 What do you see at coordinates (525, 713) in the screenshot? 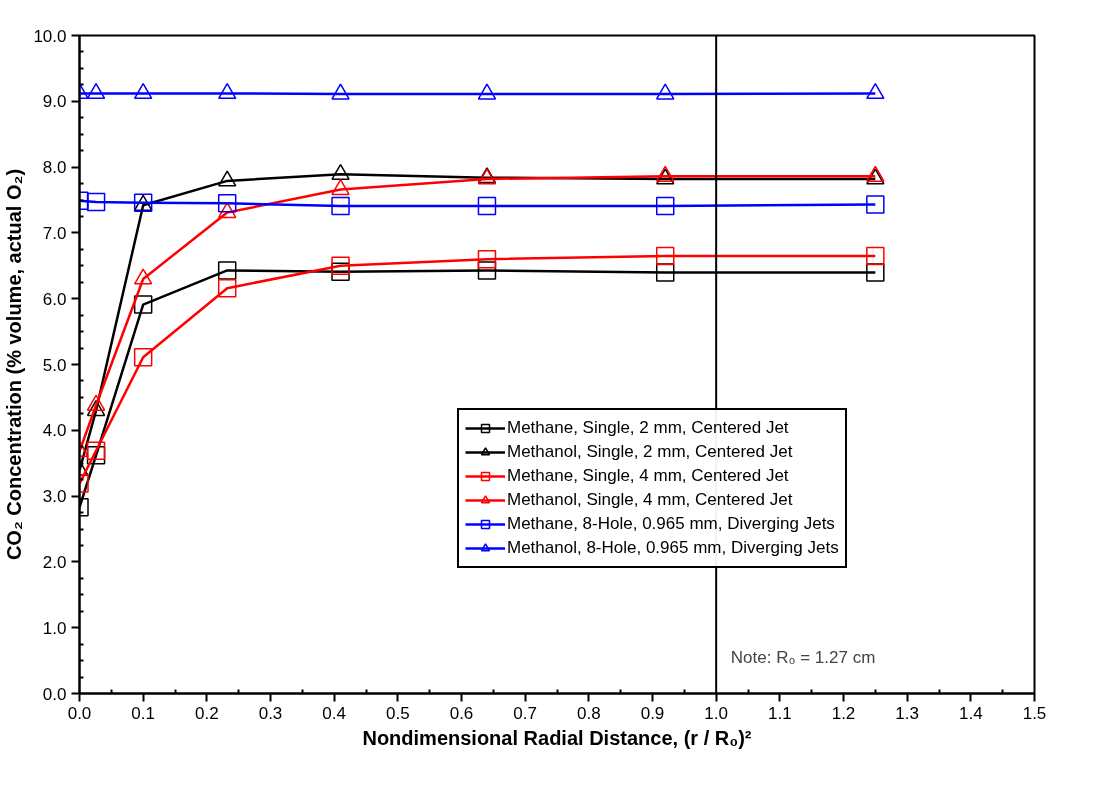
I see `x-tick-label: 0.7` at bounding box center [525, 713].